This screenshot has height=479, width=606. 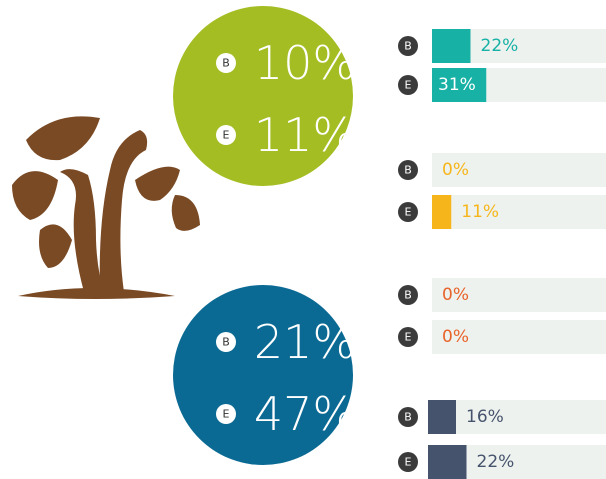 What do you see at coordinates (305, 342) in the screenshot?
I see `value: 21%` at bounding box center [305, 342].